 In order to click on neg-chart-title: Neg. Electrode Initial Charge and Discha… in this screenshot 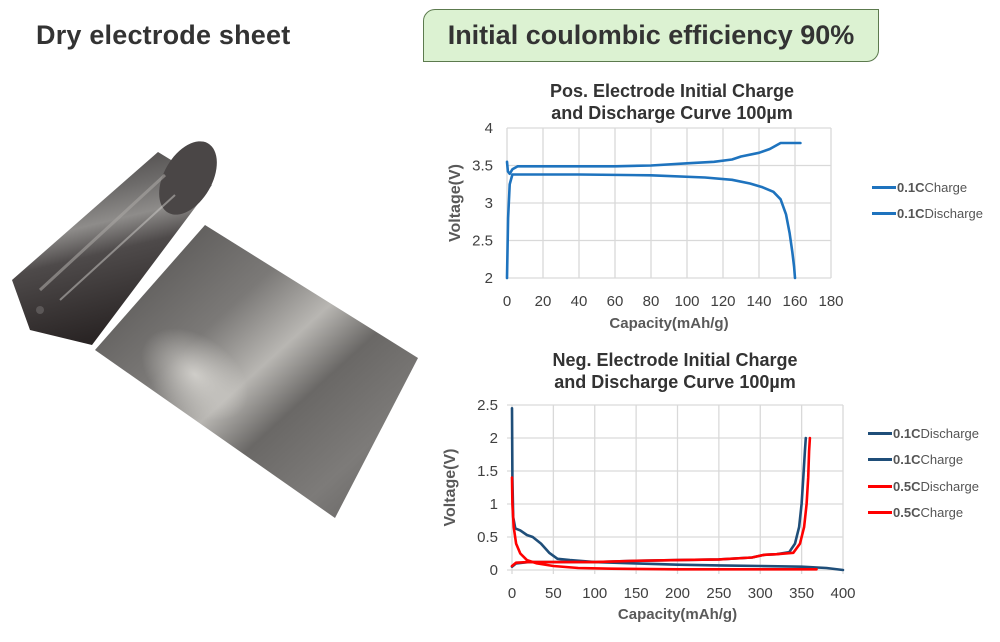, I will do `click(675, 371)`.